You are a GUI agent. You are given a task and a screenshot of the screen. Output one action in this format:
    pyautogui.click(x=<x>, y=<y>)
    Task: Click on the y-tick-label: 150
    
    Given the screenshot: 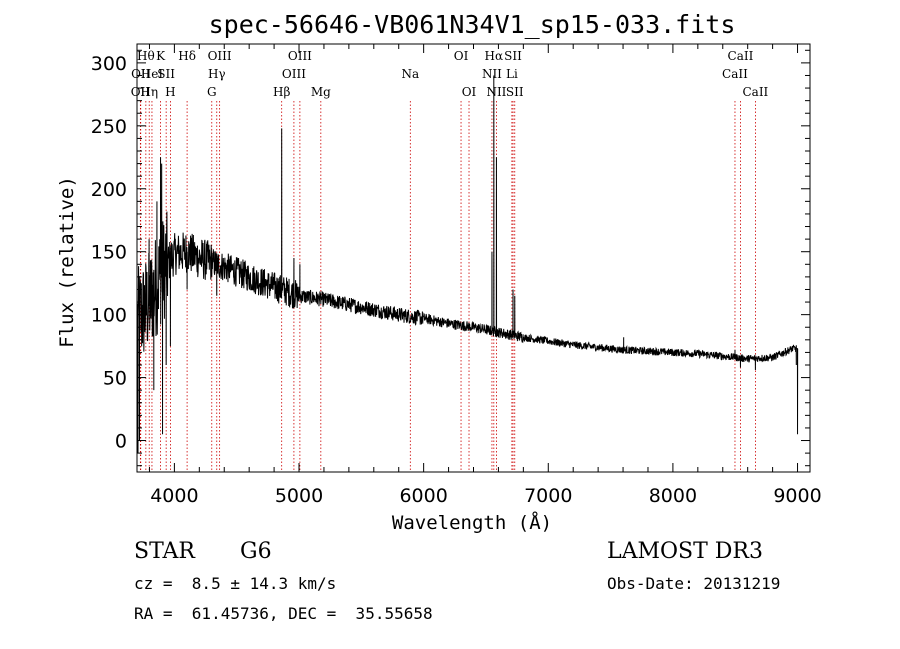 What is the action you would take?
    pyautogui.click(x=109, y=253)
    